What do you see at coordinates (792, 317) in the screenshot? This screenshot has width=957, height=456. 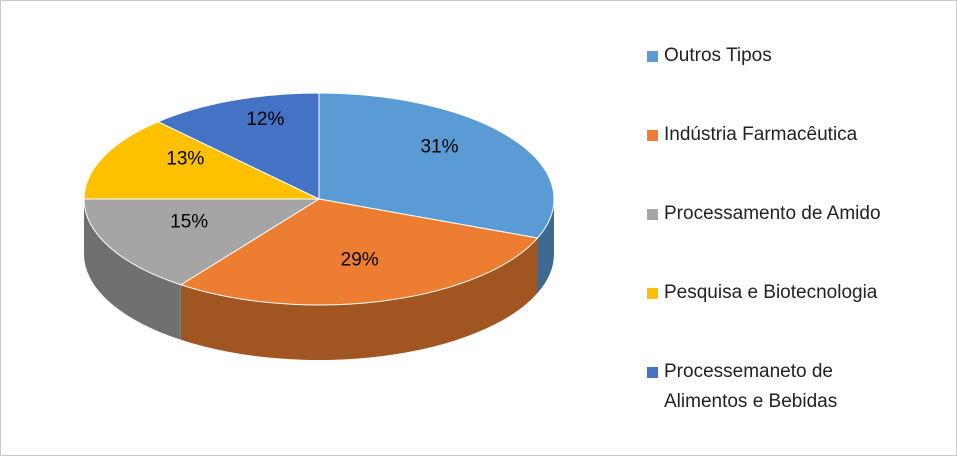 I see `legend-item: Pesquisa e Biotecnologia` at bounding box center [792, 317].